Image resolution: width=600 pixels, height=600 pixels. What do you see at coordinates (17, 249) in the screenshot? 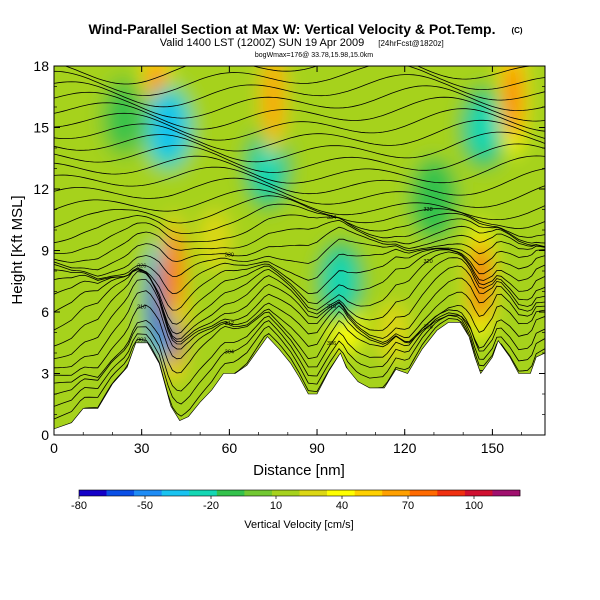
I see `y-axis-label: Height [Kft MSL]` at bounding box center [17, 249].